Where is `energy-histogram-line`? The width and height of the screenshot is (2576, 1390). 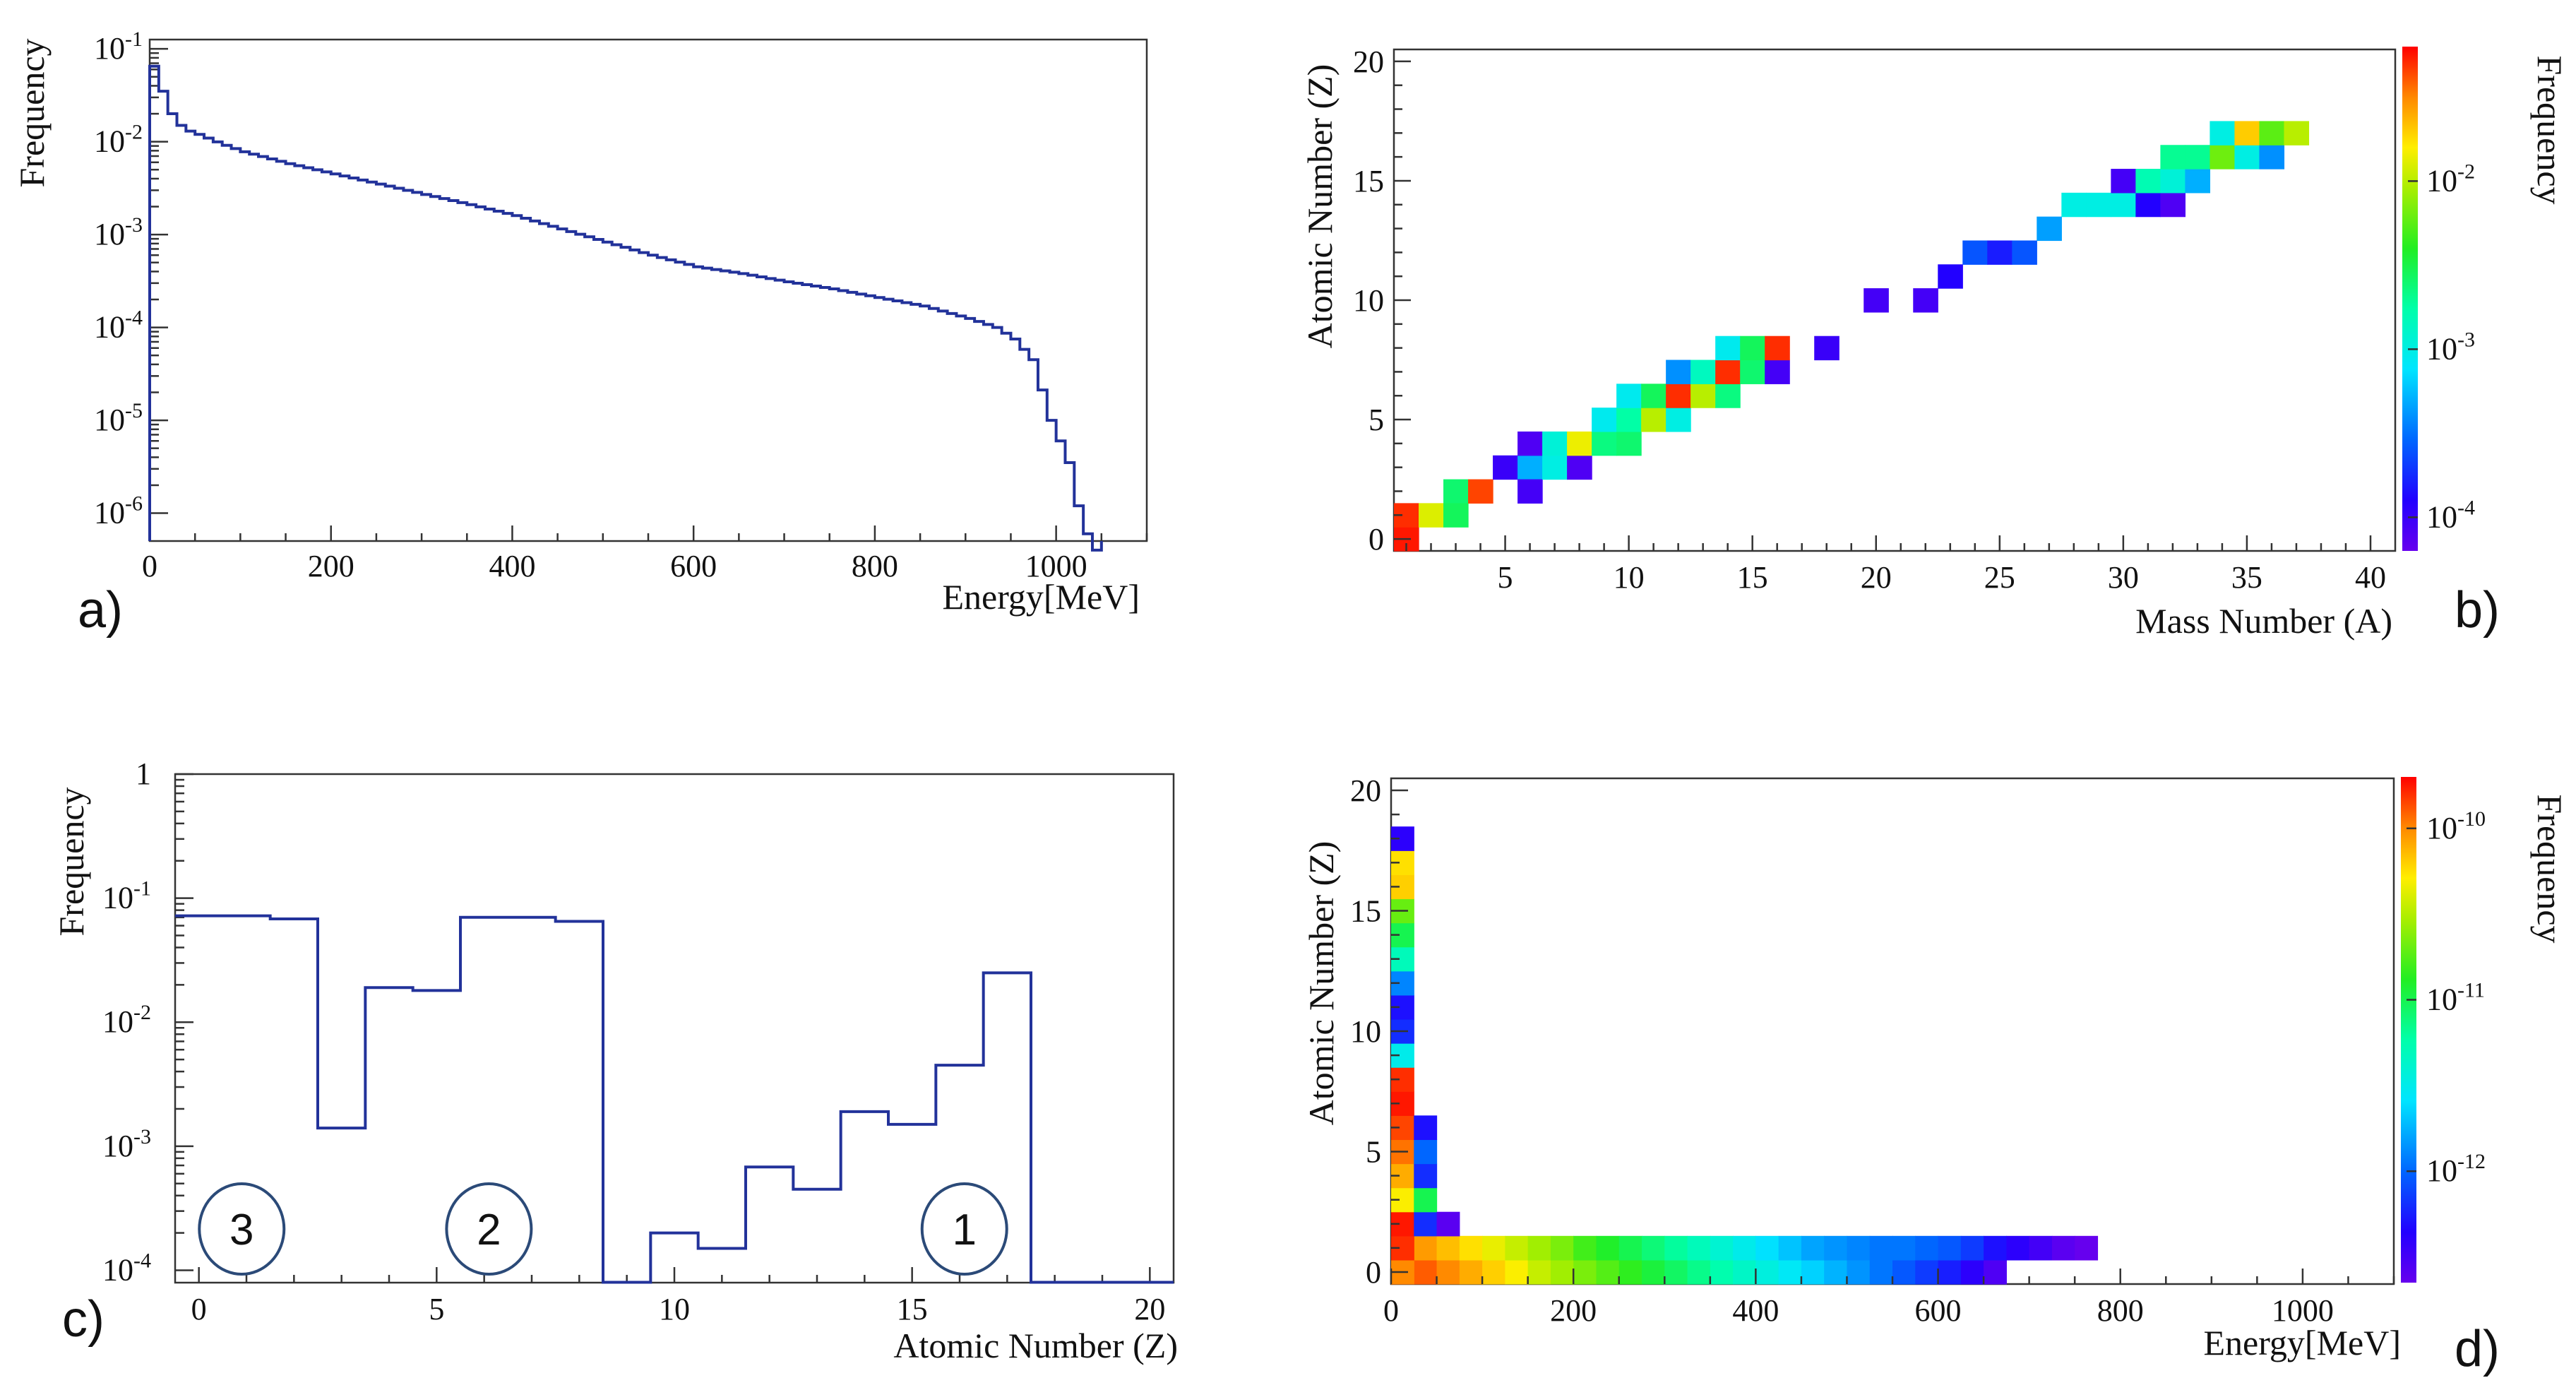
energy-histogram-line is located at coordinates (625, 308).